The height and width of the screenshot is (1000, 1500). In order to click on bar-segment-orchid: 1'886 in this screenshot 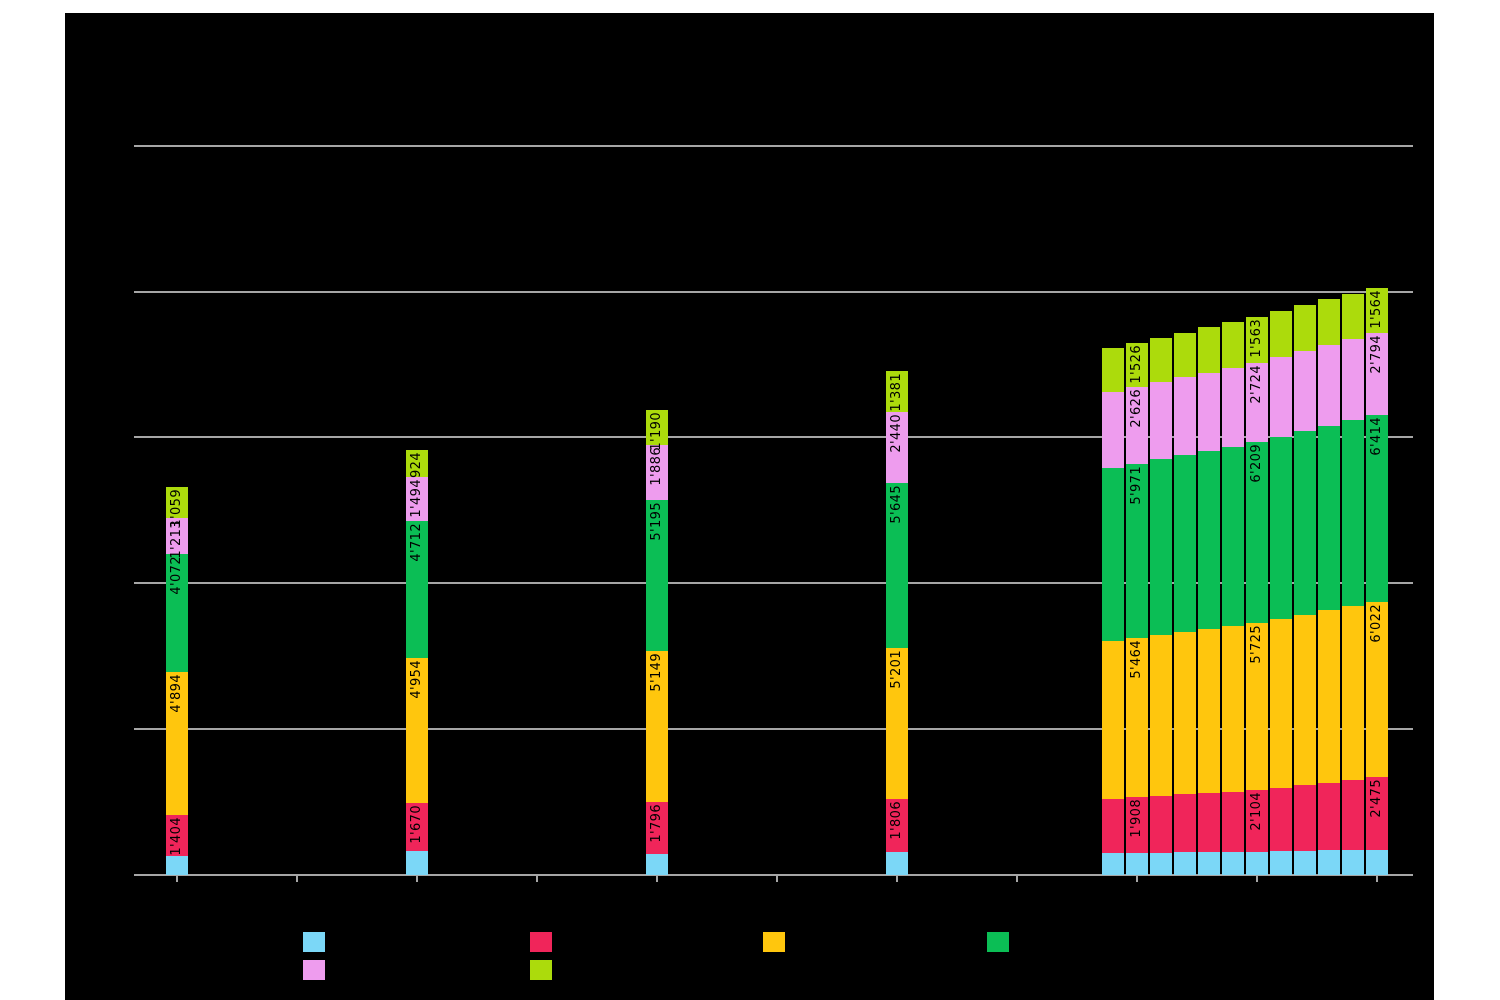, I will do `click(657, 472)`.